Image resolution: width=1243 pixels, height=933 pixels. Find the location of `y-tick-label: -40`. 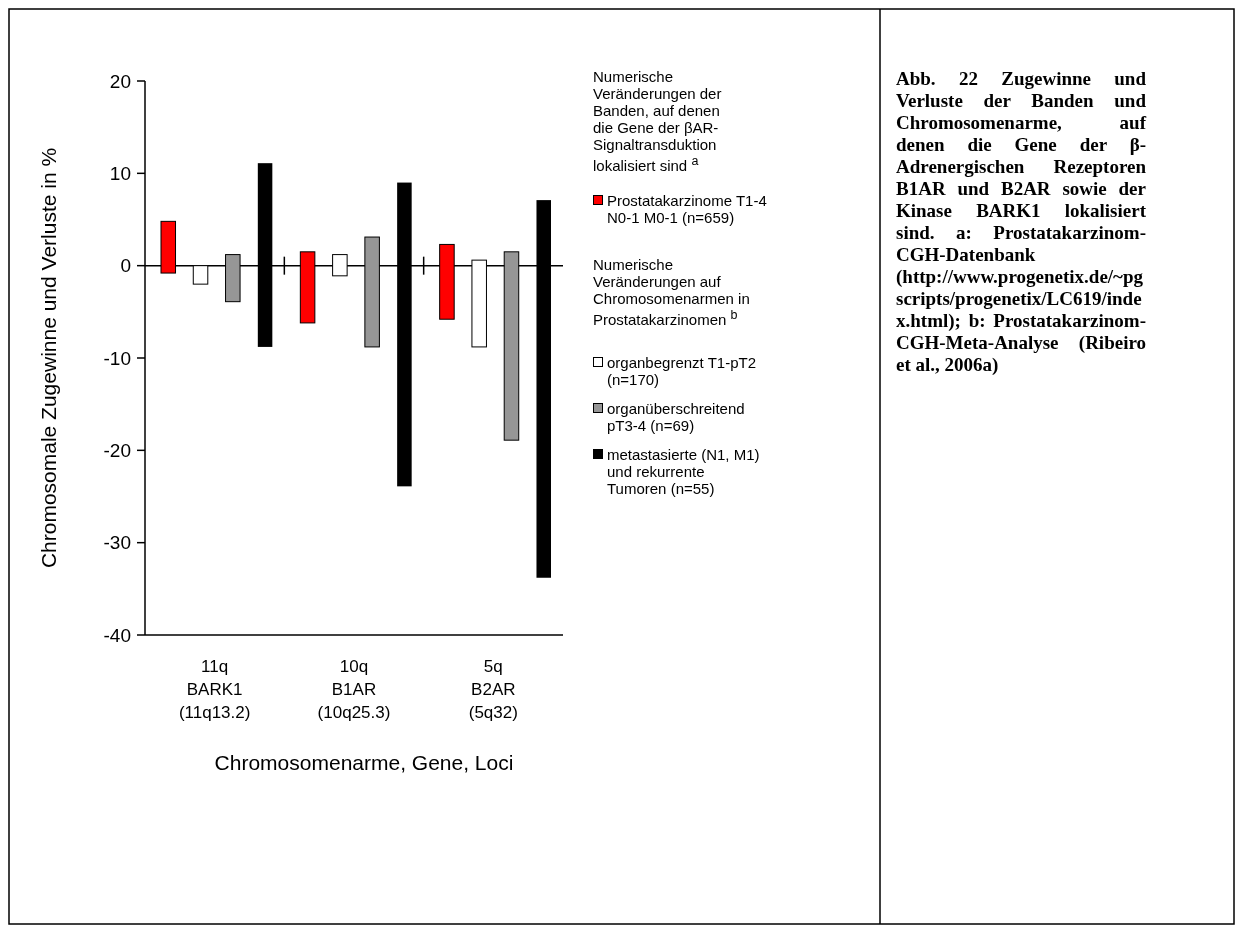

y-tick-label: -40 is located at coordinates (117, 635).